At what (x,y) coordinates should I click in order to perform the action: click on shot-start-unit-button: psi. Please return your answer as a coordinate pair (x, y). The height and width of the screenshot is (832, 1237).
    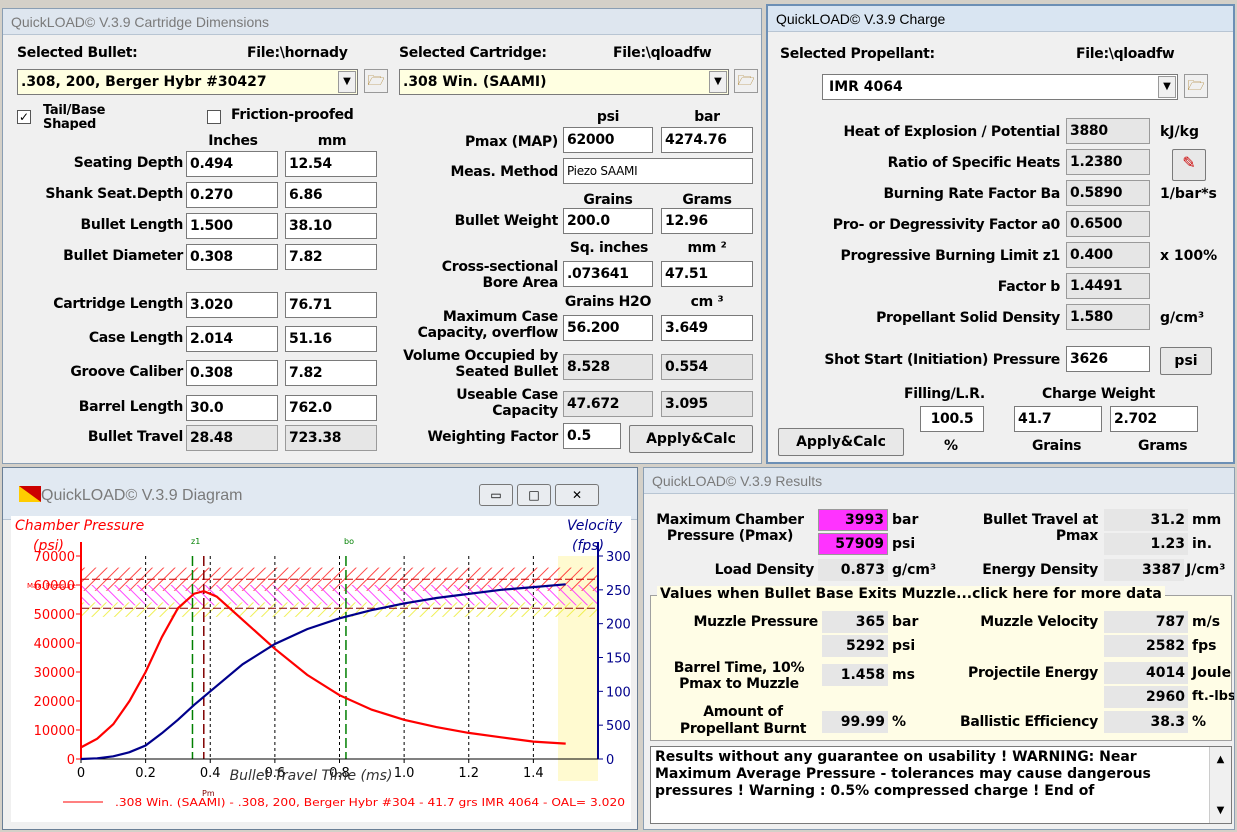
    Looking at the image, I should click on (1186, 361).